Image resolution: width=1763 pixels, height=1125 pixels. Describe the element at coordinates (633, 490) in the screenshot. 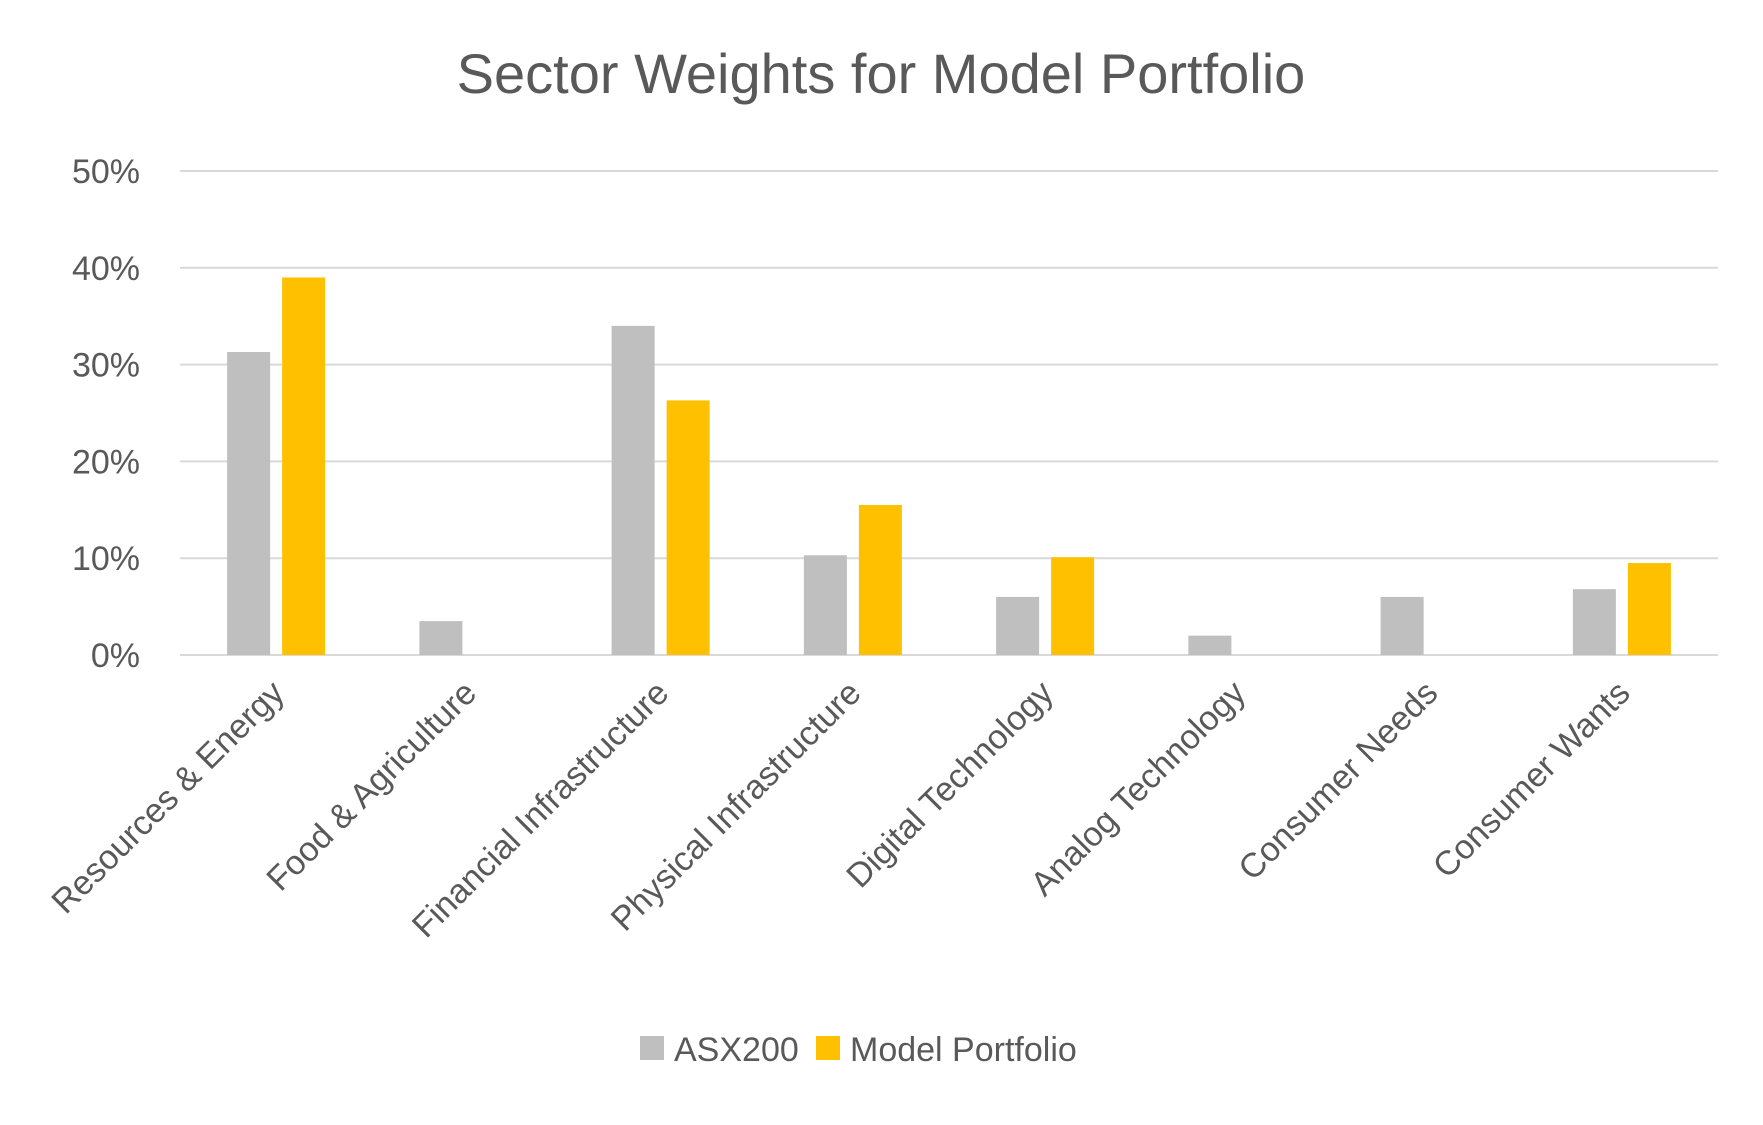

I see `bar-asx200-financial-infrastructure` at that location.